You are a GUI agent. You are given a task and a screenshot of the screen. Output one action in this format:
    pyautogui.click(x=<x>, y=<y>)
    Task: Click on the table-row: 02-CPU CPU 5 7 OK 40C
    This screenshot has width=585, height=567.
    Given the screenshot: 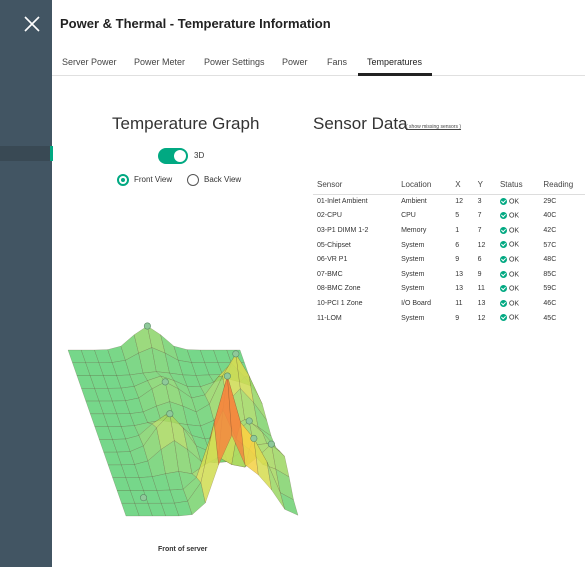 What is the action you would take?
    pyautogui.click(x=449, y=216)
    